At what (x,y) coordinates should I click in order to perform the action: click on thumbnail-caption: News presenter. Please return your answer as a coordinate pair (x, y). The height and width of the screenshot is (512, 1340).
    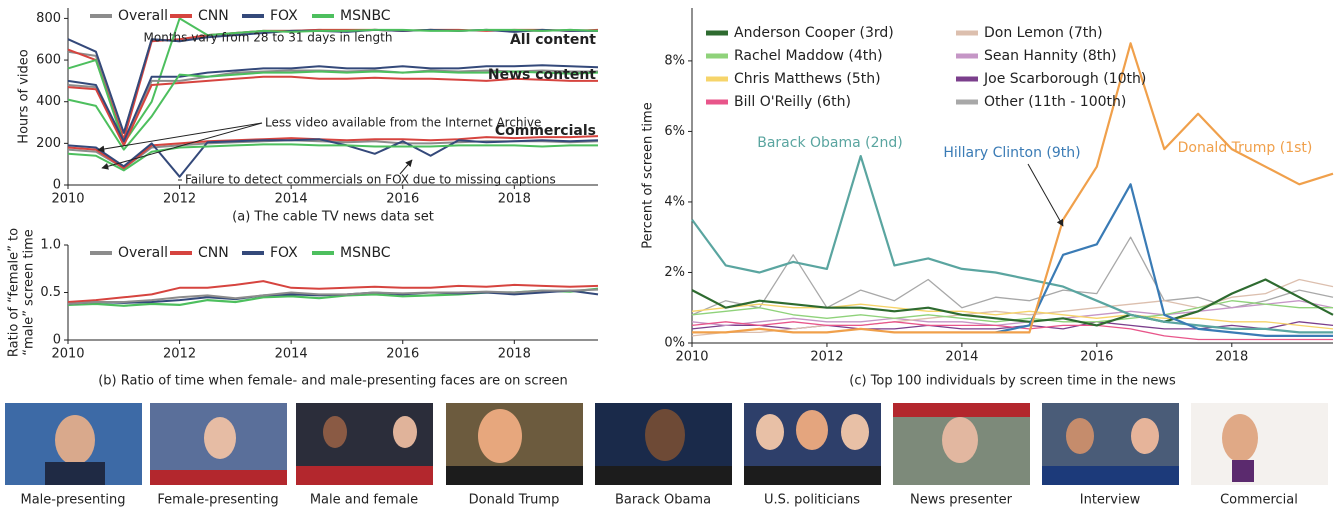
    Looking at the image, I should click on (961, 500).